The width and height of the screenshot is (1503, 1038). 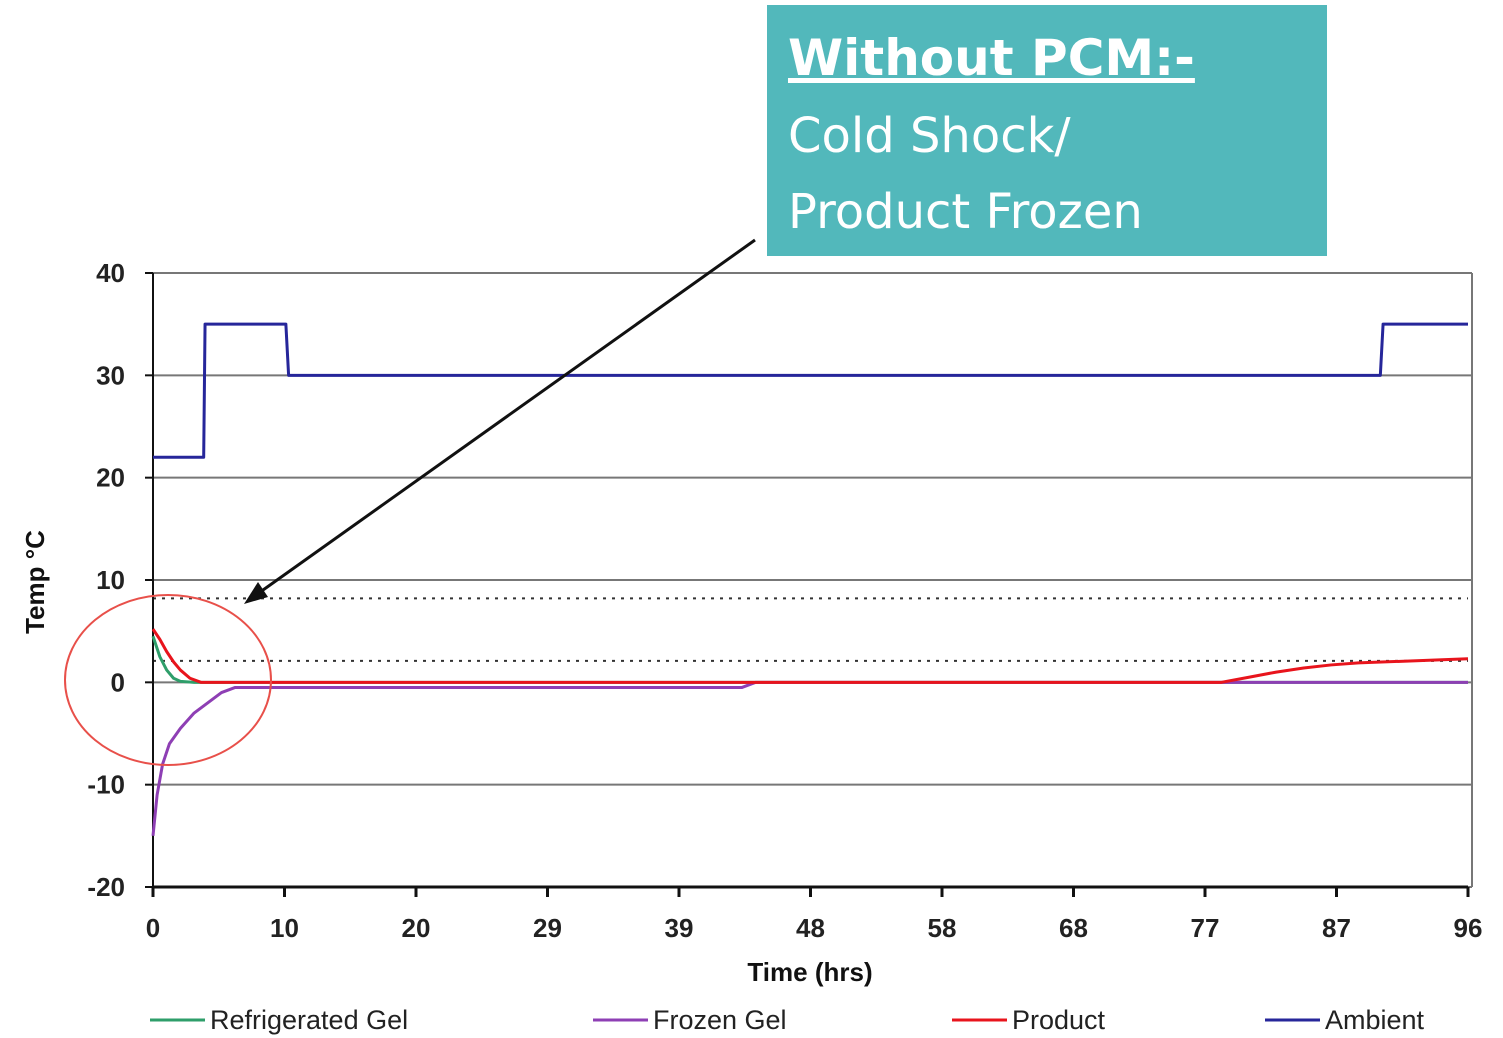 What do you see at coordinates (965, 212) in the screenshot?
I see `annotation-line: Product Frozen` at bounding box center [965, 212].